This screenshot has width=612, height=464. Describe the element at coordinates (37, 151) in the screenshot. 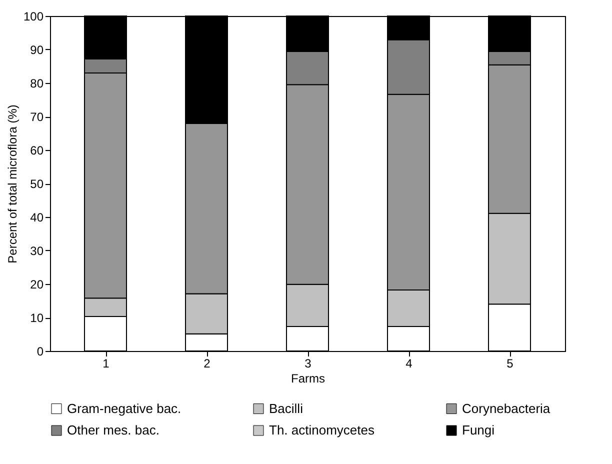

I see `y-tick-label: 60` at that location.